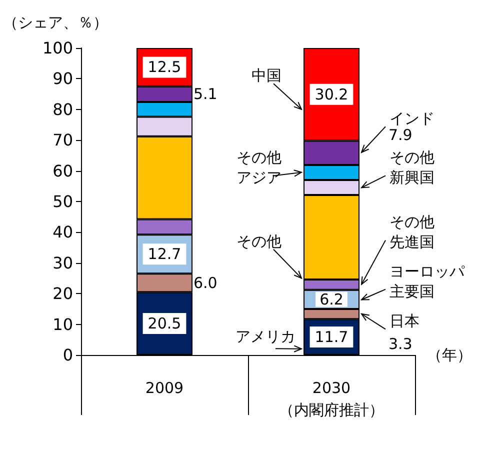 This screenshot has height=460, width=500. What do you see at coordinates (57, 48) in the screenshot?
I see `y-tick-label: 100` at bounding box center [57, 48].